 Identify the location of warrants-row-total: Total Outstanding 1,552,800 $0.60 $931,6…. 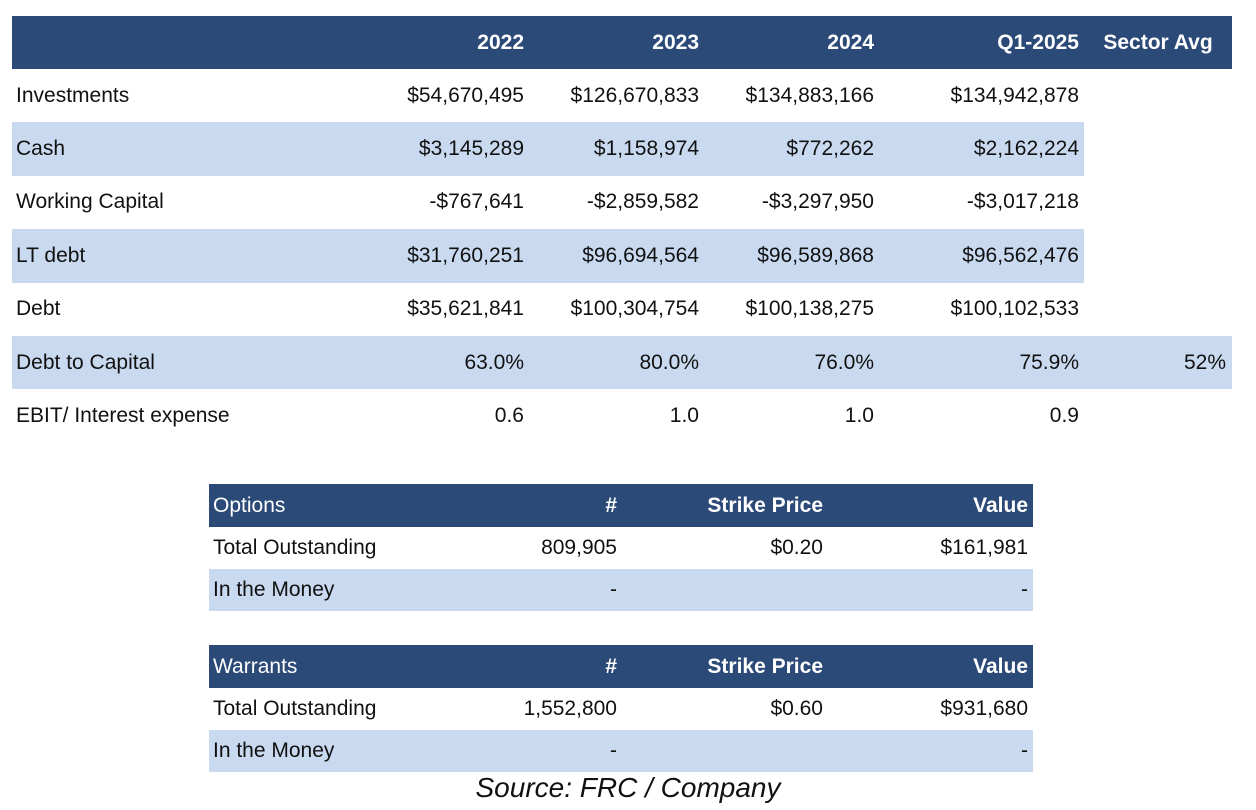
(621, 709).